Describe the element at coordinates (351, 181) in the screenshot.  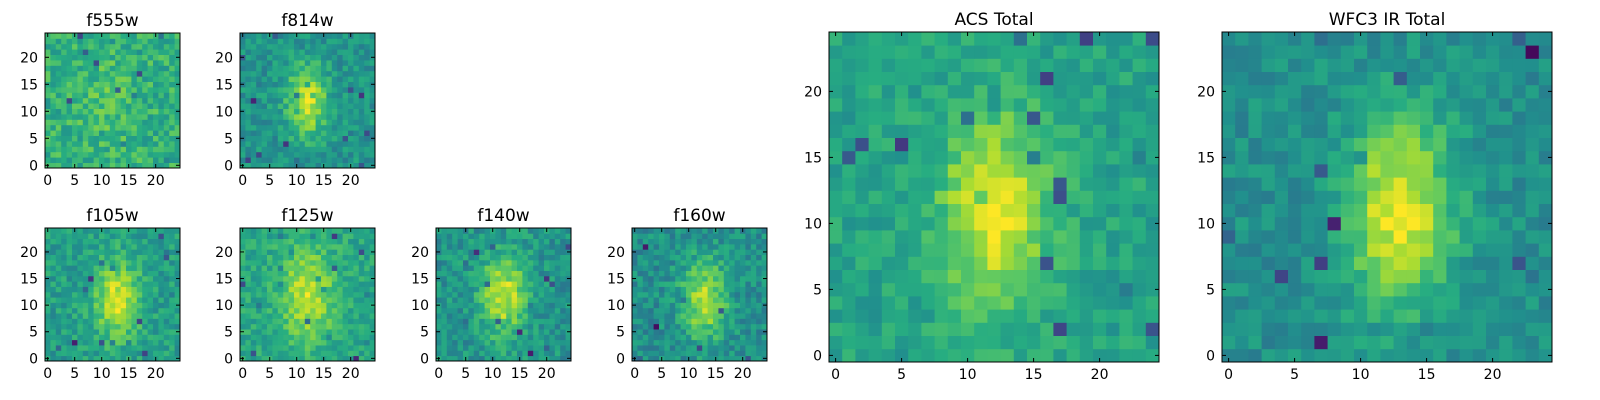
I see `x-tick-label: 20` at that location.